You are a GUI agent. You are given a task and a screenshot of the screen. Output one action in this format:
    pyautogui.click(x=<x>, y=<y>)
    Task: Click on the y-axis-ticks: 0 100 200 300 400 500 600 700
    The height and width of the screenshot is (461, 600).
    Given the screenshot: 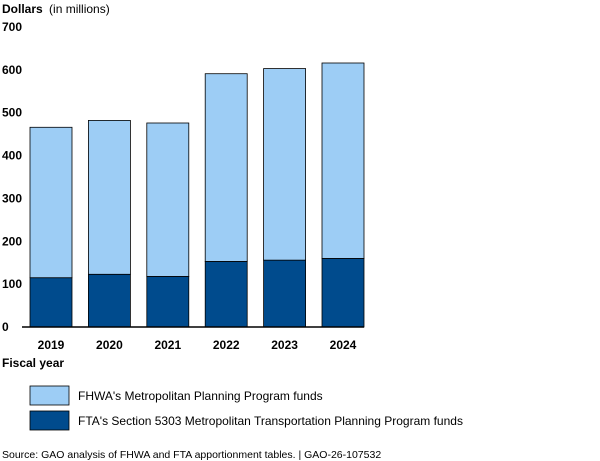 What is the action you would take?
    pyautogui.click(x=12, y=177)
    